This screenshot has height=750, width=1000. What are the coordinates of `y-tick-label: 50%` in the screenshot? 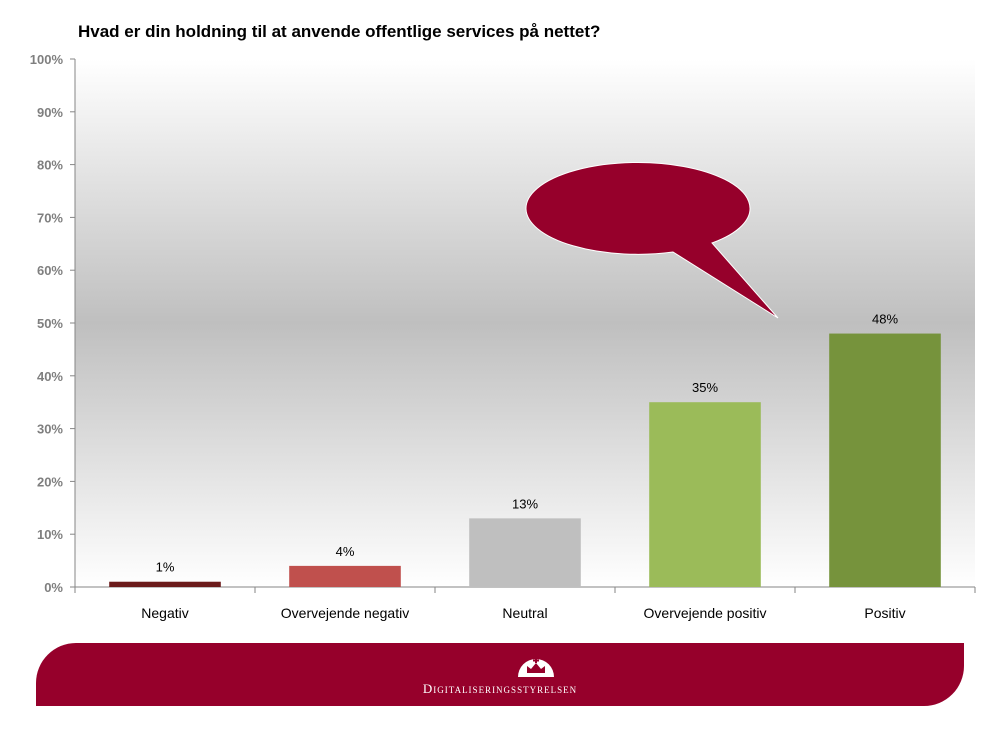 It's located at (50, 323).